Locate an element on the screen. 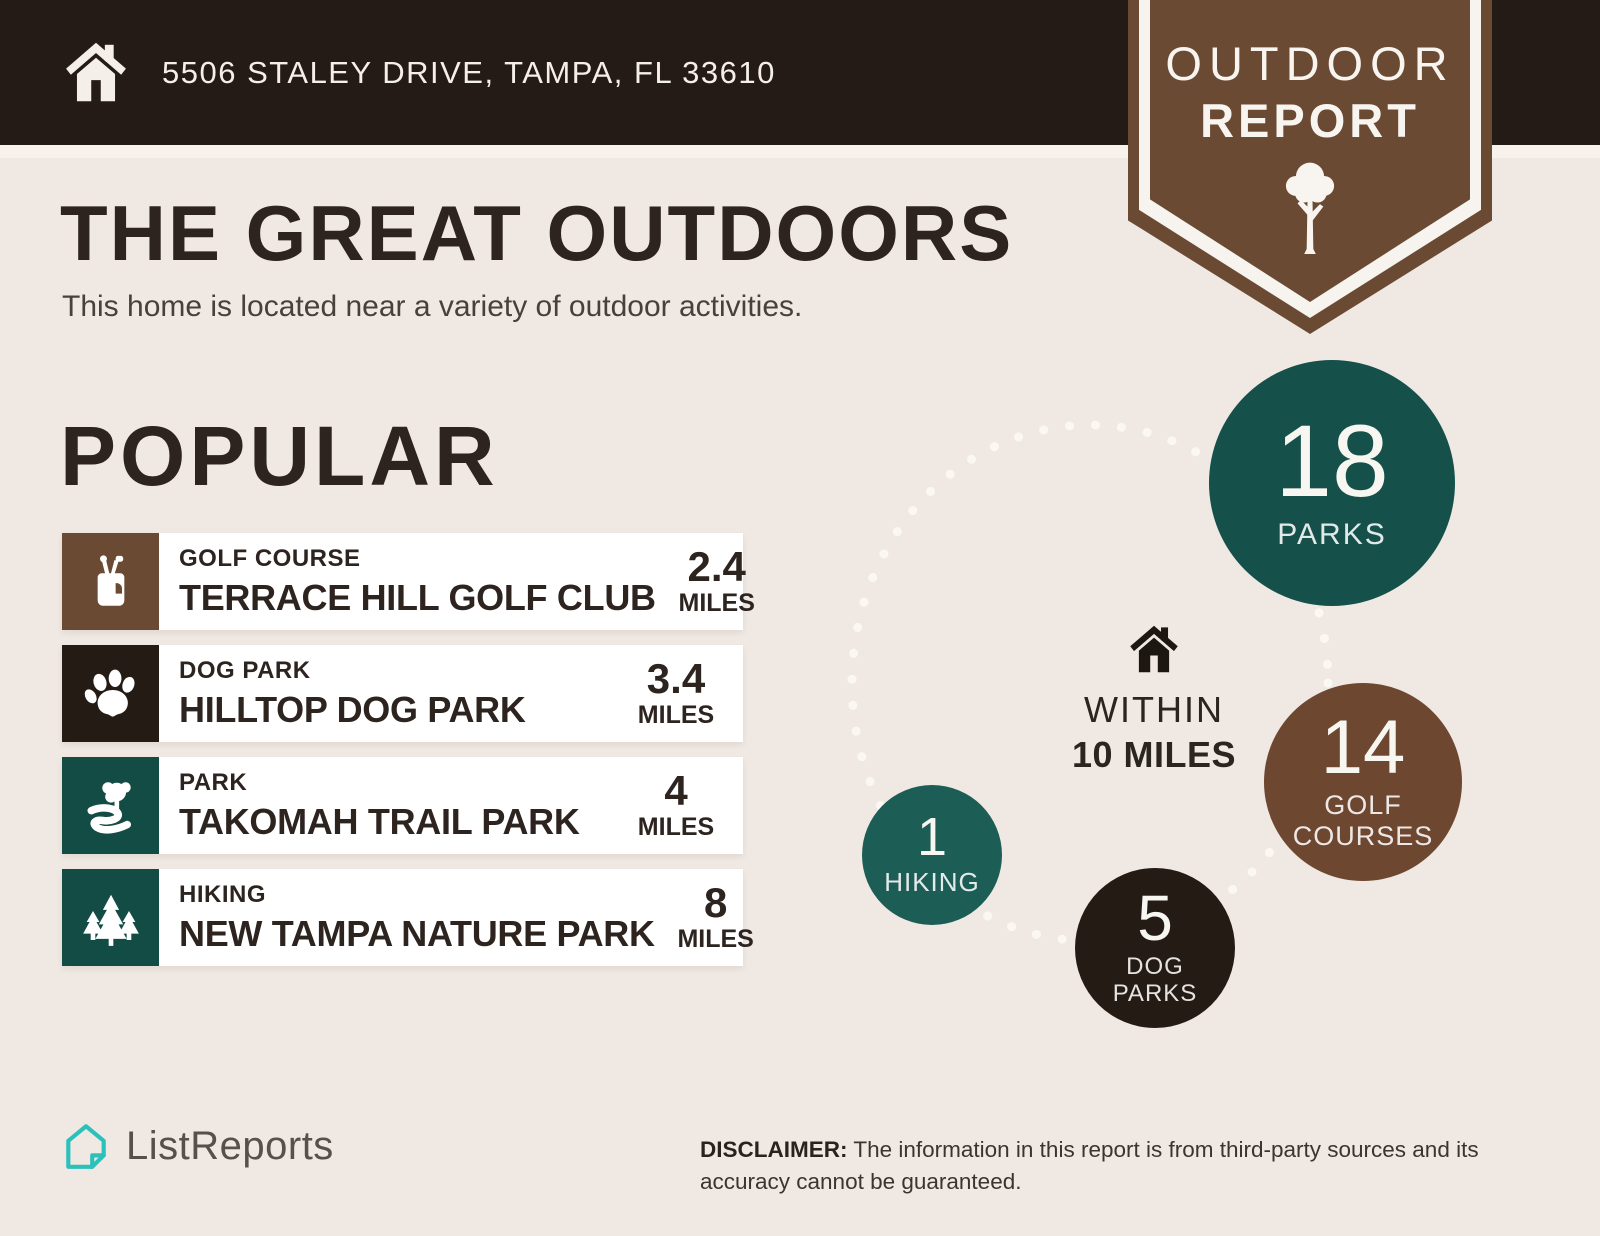 Image resolution: width=1600 pixels, height=1236 pixels. bubble-dog-parks: 5 DOG PARKS is located at coordinates (1155, 948).